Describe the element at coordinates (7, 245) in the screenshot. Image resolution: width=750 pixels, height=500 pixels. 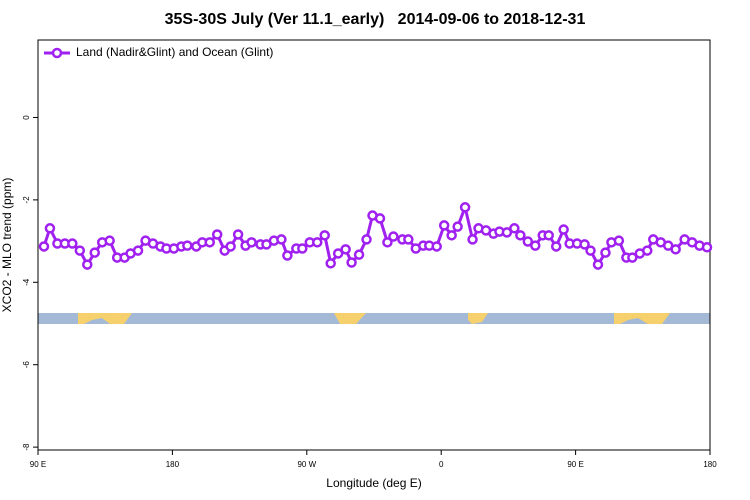
I see `y-axis-label: XCO2 - MLO trend (ppm)` at that location.